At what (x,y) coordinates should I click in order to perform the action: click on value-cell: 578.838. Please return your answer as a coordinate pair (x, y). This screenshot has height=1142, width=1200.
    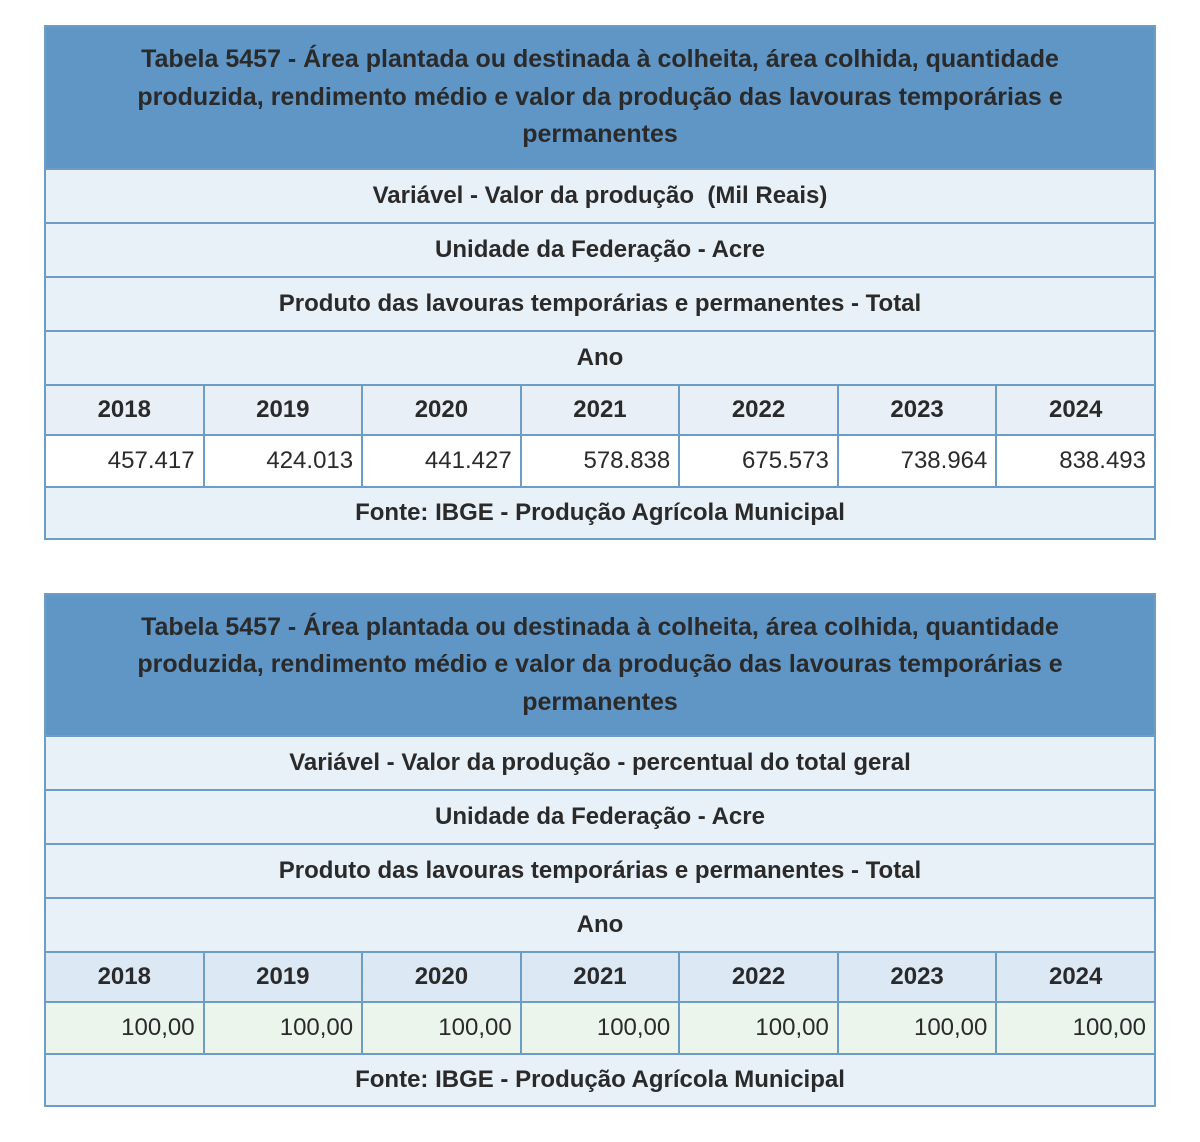
    Looking at the image, I should click on (600, 460).